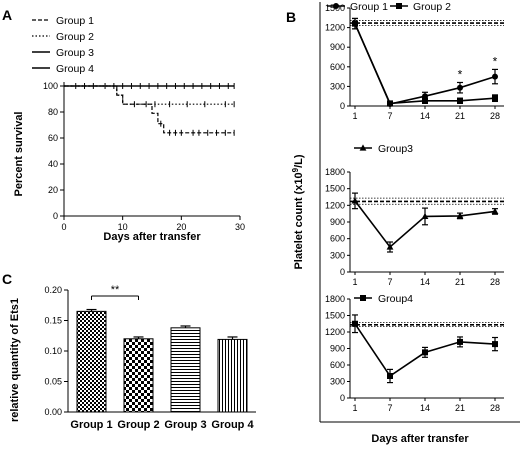 The image size is (520, 454). Describe the element at coordinates (19, 154) in the screenshot. I see `a-y-axis-title: Percent survival` at that location.